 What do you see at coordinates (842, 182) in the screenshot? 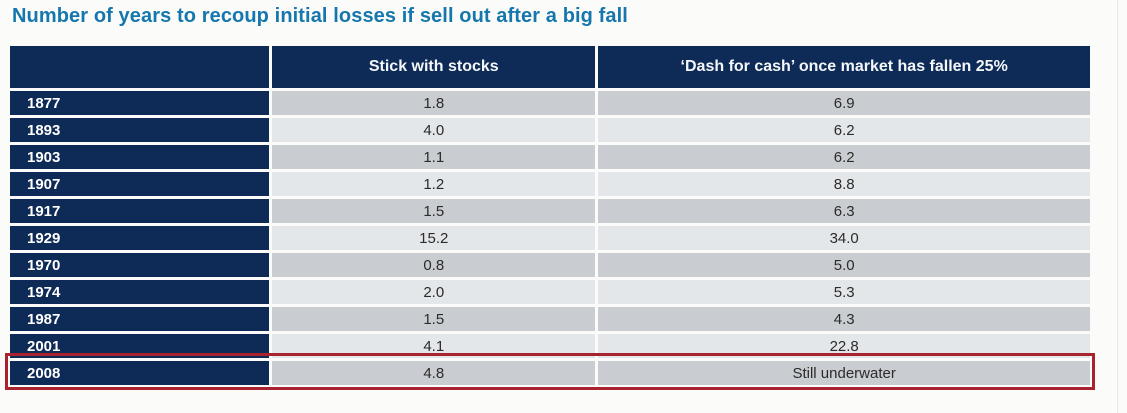
I see `dash-value-cell: 8.8` at bounding box center [842, 182].